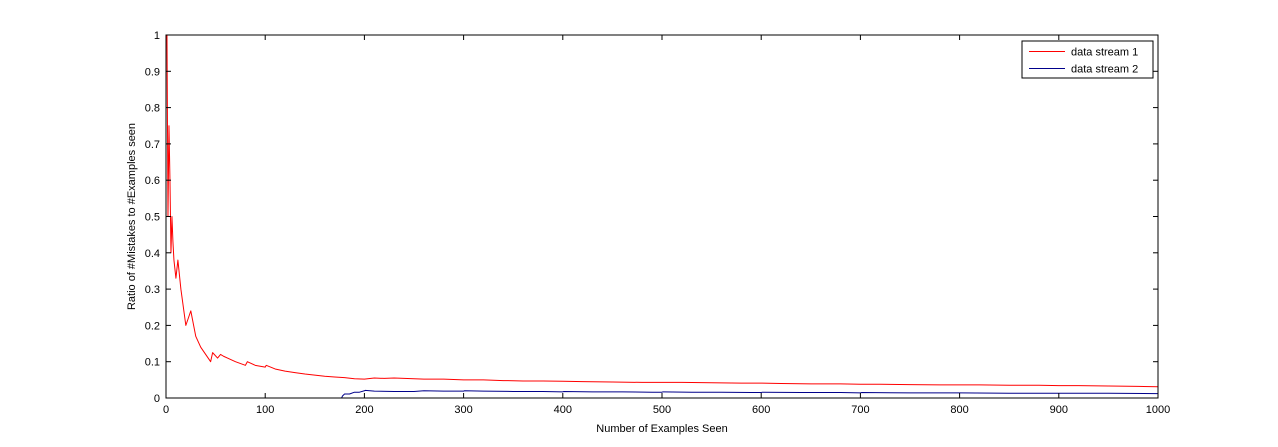 Image resolution: width=1278 pixels, height=447 pixels. I want to click on legend: data stream 1 data stream 2, so click(1087, 59).